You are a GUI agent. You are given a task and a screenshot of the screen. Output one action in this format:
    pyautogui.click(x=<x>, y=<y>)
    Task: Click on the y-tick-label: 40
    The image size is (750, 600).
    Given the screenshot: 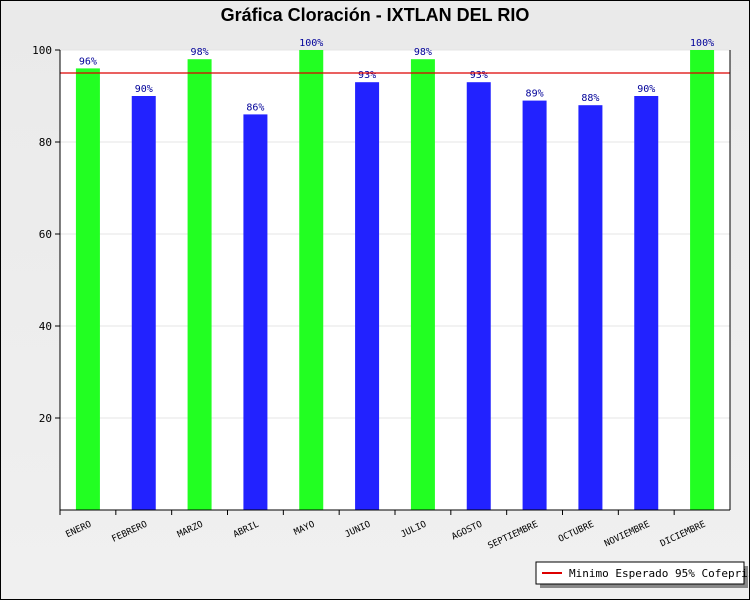 What is the action you would take?
    pyautogui.click(x=45, y=326)
    